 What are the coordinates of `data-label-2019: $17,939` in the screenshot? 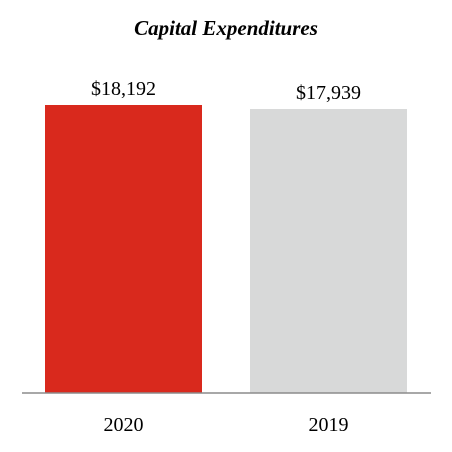 It's located at (328, 93).